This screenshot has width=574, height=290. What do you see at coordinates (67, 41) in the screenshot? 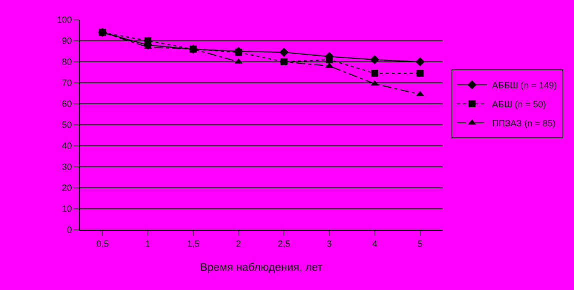
I see `y-tick-label: 90` at bounding box center [67, 41].